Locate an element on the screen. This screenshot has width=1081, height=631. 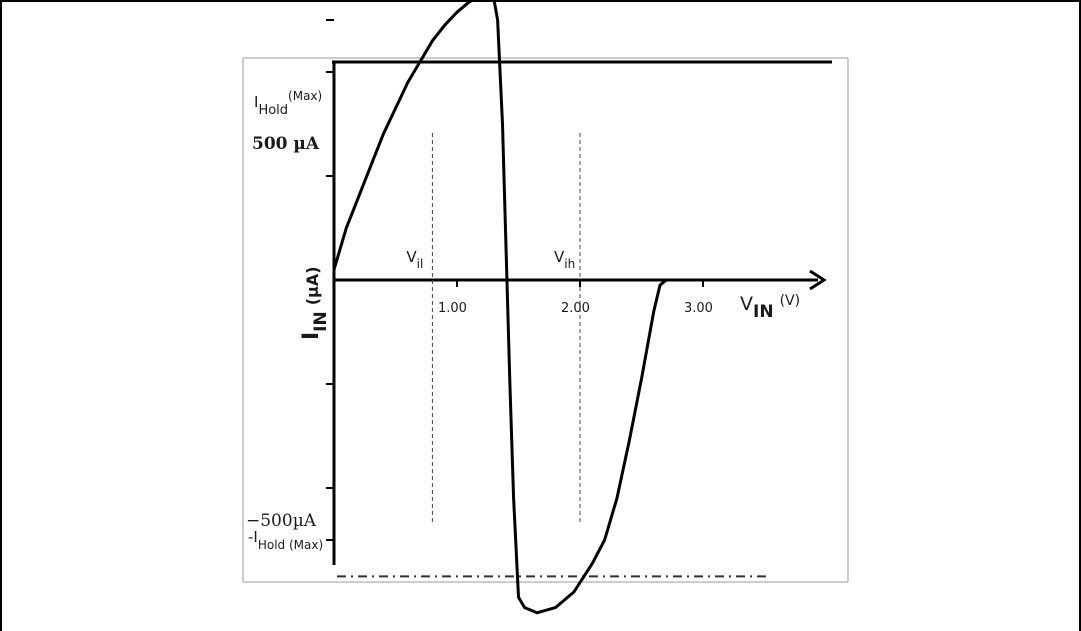
x-axis-title-main: V is located at coordinates (746, 304).